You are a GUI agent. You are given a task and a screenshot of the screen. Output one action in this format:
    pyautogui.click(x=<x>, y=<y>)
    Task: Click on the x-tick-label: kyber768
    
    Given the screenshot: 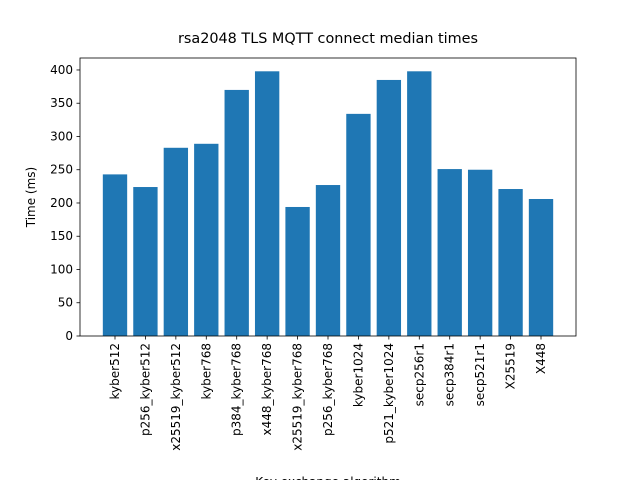 What is the action you would take?
    pyautogui.click(x=206, y=371)
    